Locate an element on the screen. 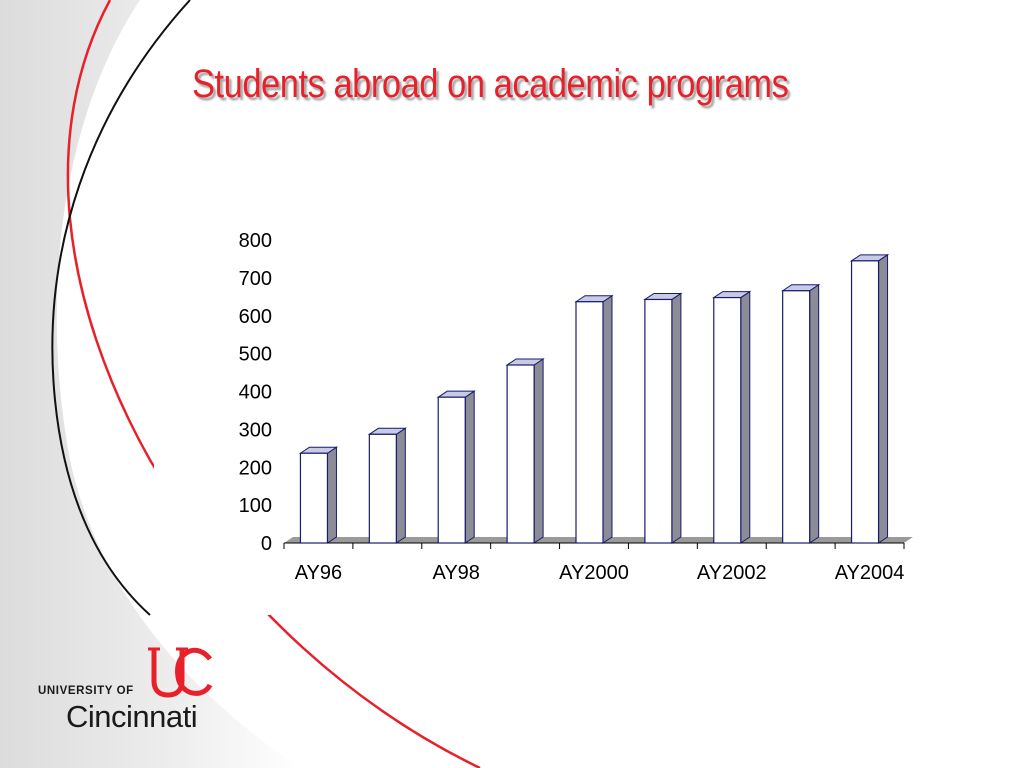 The image size is (1024, 768). y-tick-label: 500 is located at coordinates (255, 355).